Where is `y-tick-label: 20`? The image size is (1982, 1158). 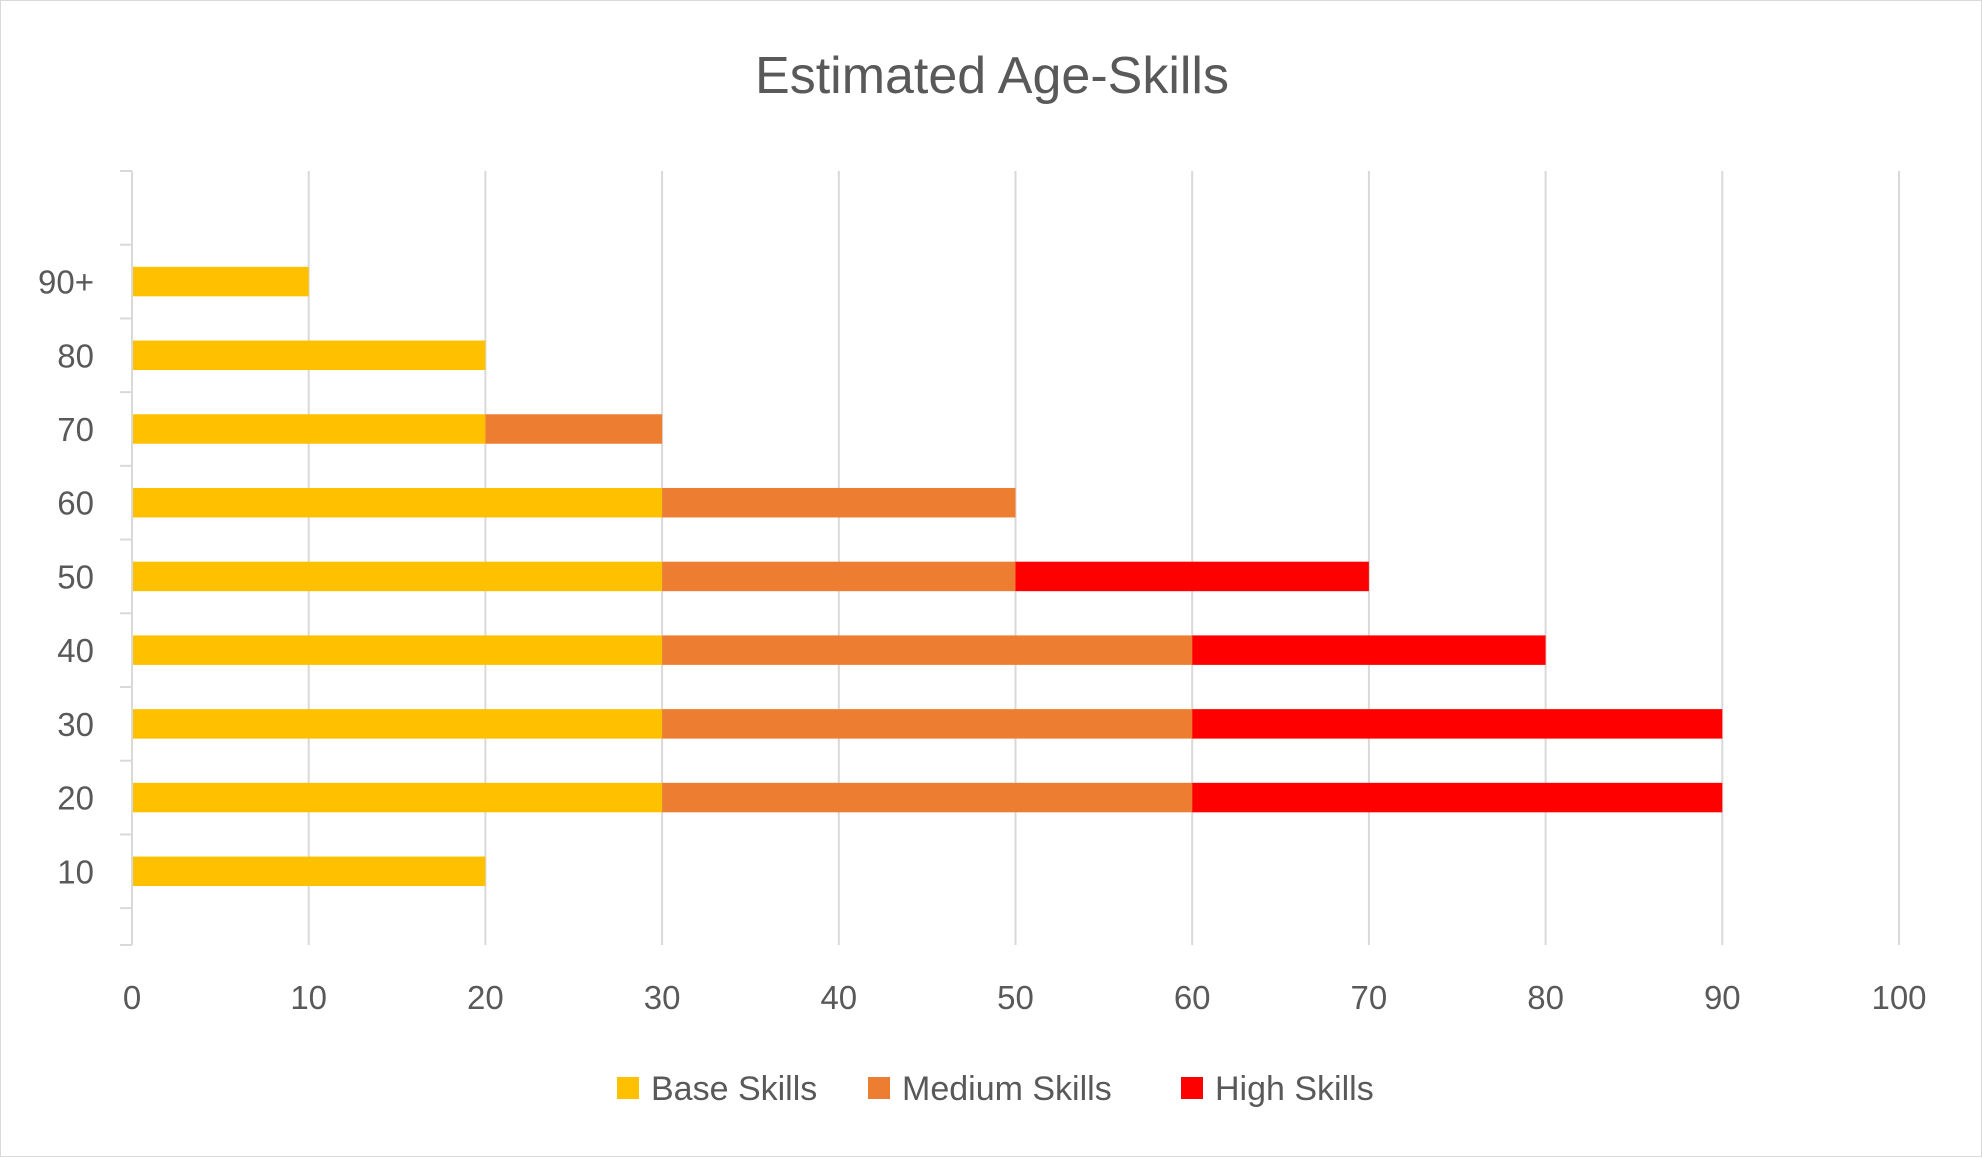
y-tick-label: 20 is located at coordinates (75, 798).